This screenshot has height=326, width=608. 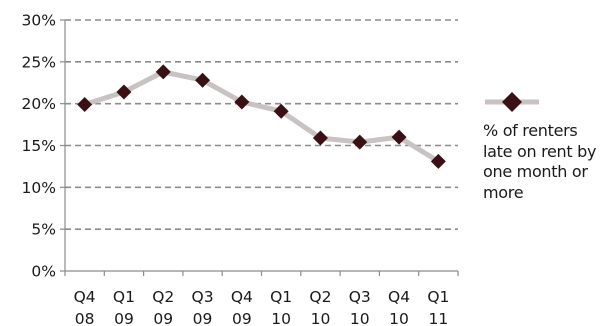 What do you see at coordinates (43, 272) in the screenshot?
I see `y-tick-label: 0%` at bounding box center [43, 272].